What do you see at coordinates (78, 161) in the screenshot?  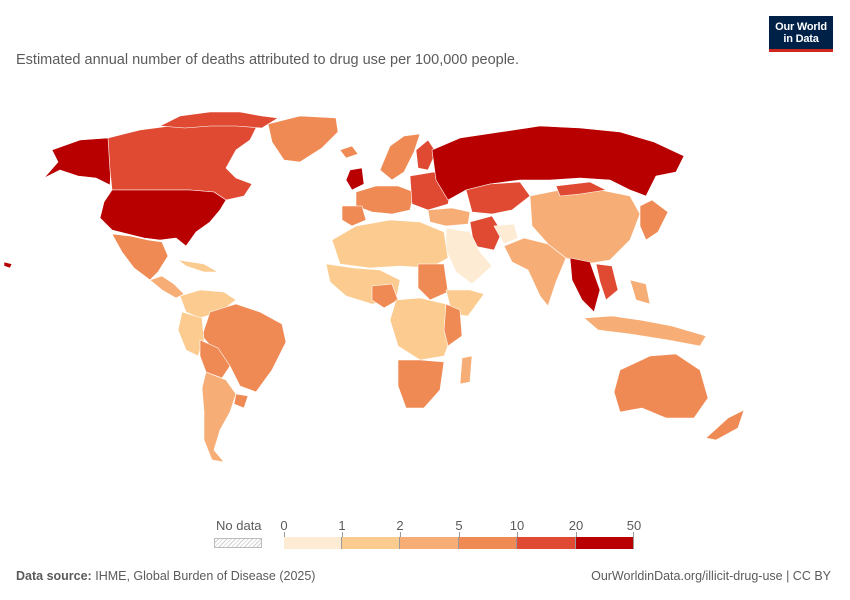 I see `region-alaska` at bounding box center [78, 161].